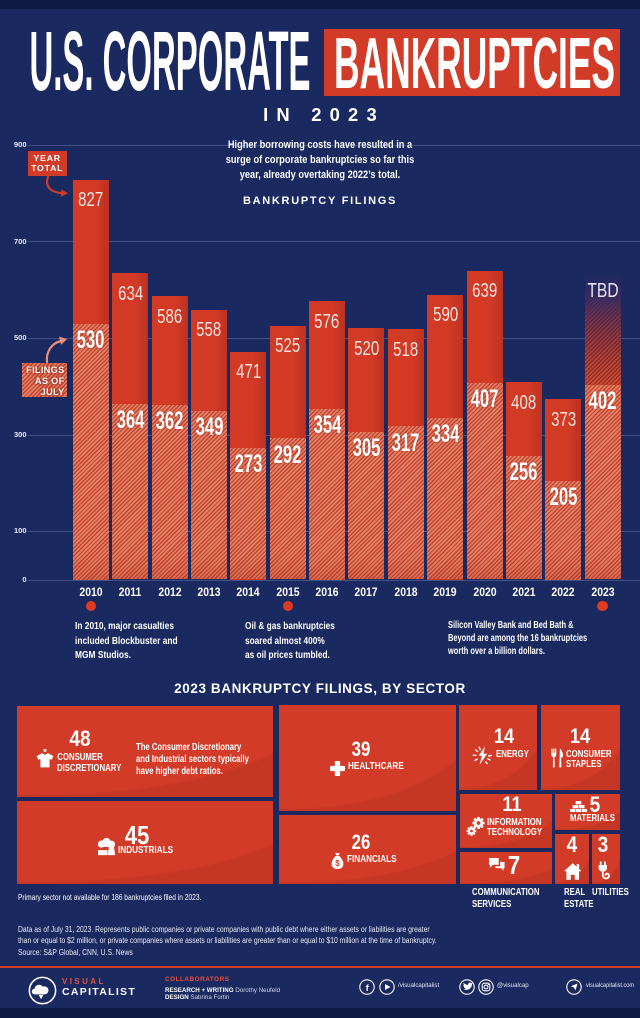 The width and height of the screenshot is (640, 1018). What do you see at coordinates (368, 988) in the screenshot?
I see `svg-text: f` at bounding box center [368, 988].